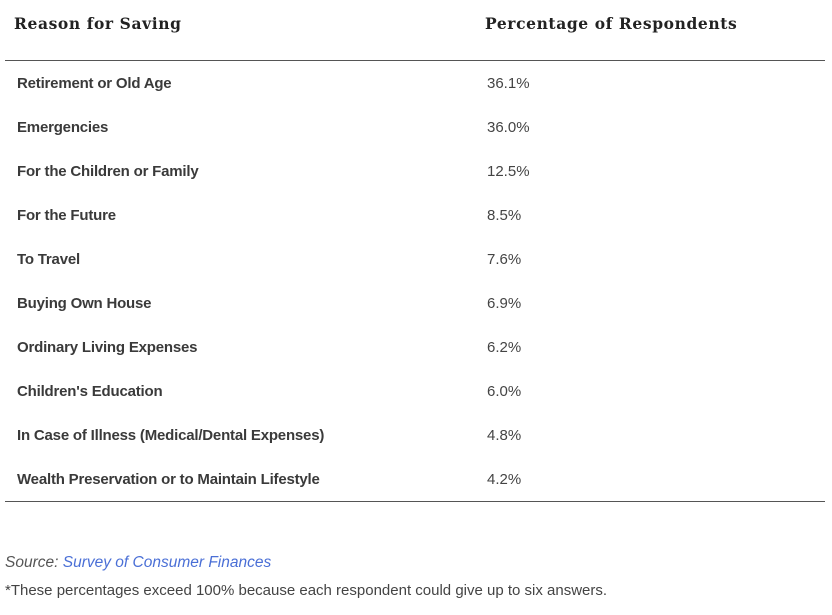  What do you see at coordinates (94, 83) in the screenshot?
I see `reason-cell: Retirement or Old Age` at bounding box center [94, 83].